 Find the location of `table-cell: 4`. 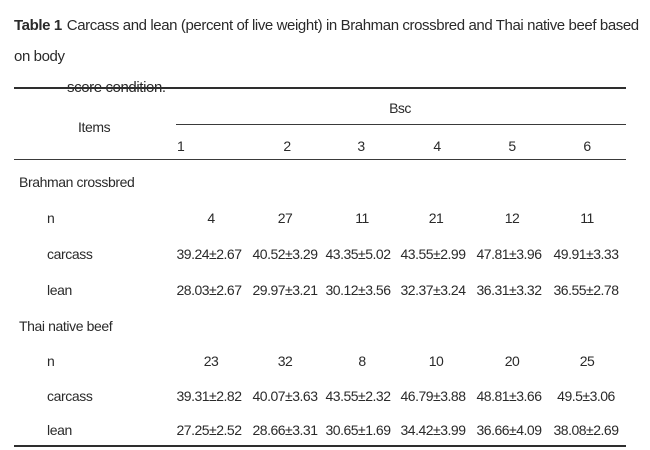

table-cell: 4 is located at coordinates (211, 218).